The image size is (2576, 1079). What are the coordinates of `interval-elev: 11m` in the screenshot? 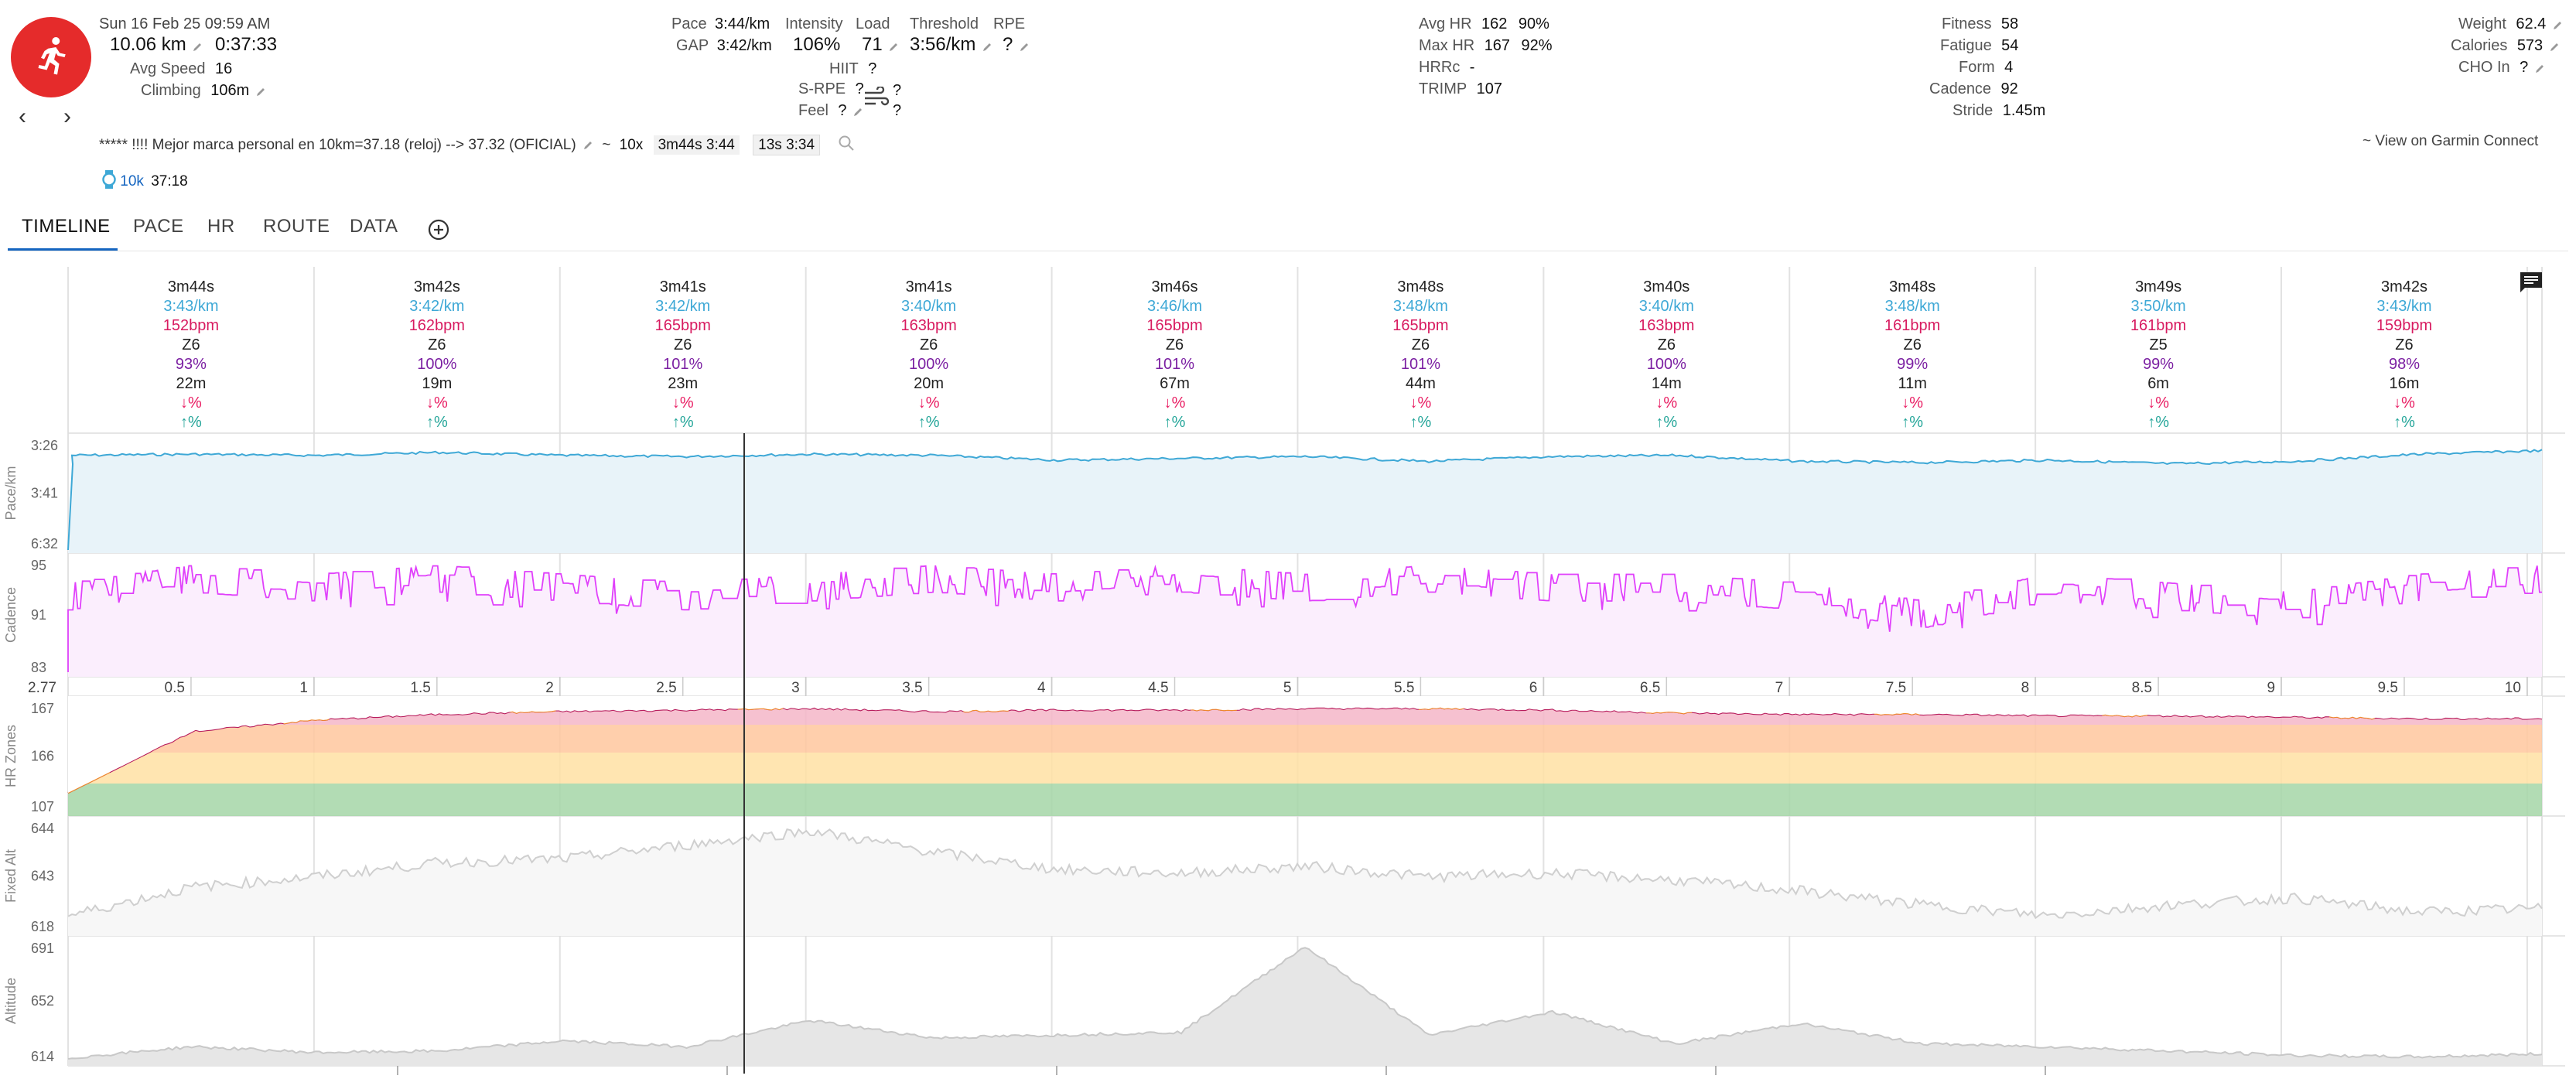 It's located at (1912, 384).